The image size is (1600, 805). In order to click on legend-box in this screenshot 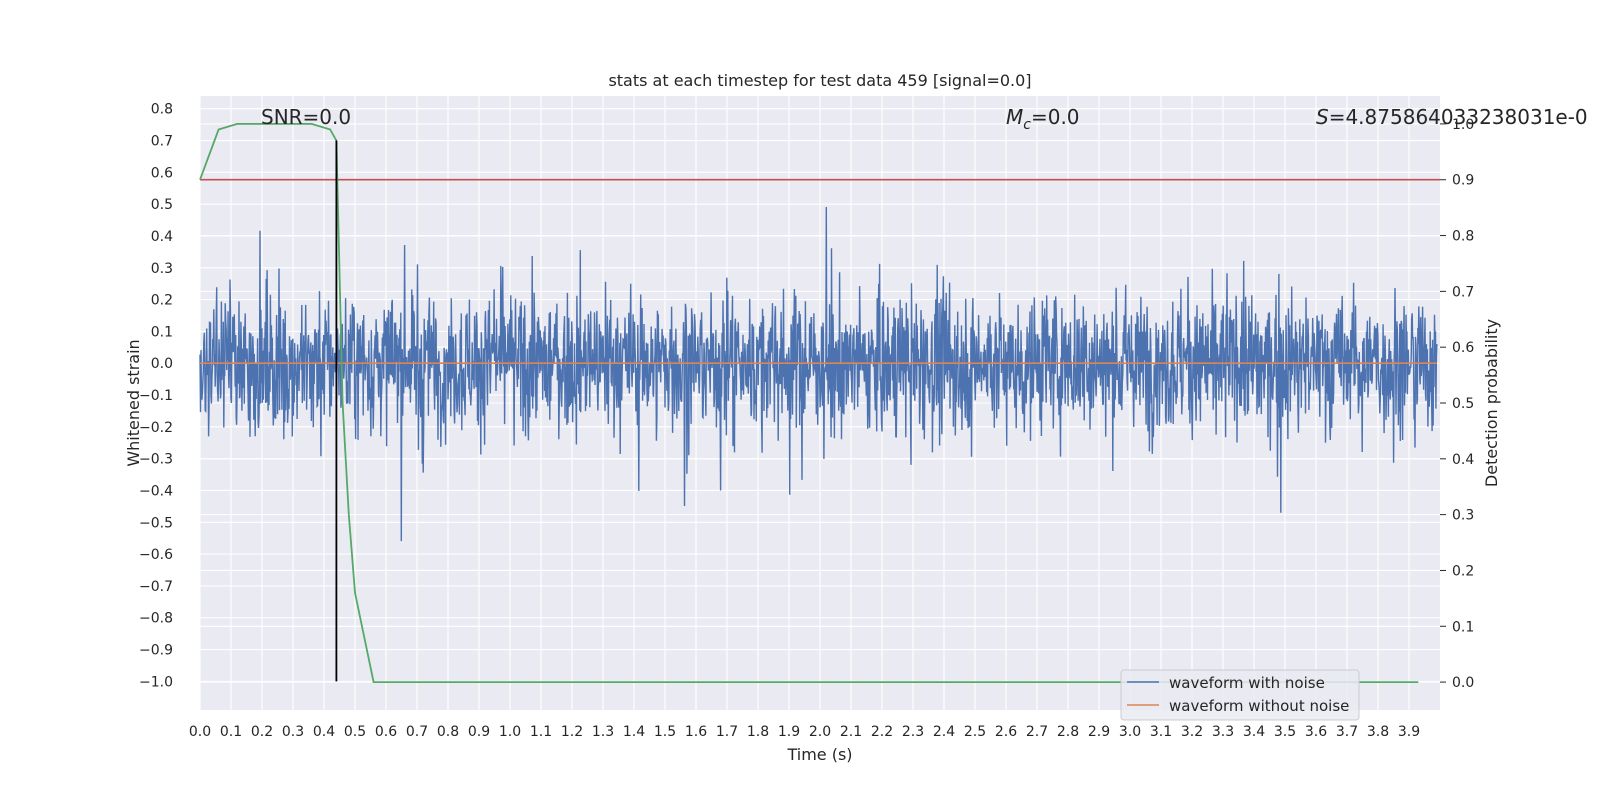, I will do `click(1240, 695)`.